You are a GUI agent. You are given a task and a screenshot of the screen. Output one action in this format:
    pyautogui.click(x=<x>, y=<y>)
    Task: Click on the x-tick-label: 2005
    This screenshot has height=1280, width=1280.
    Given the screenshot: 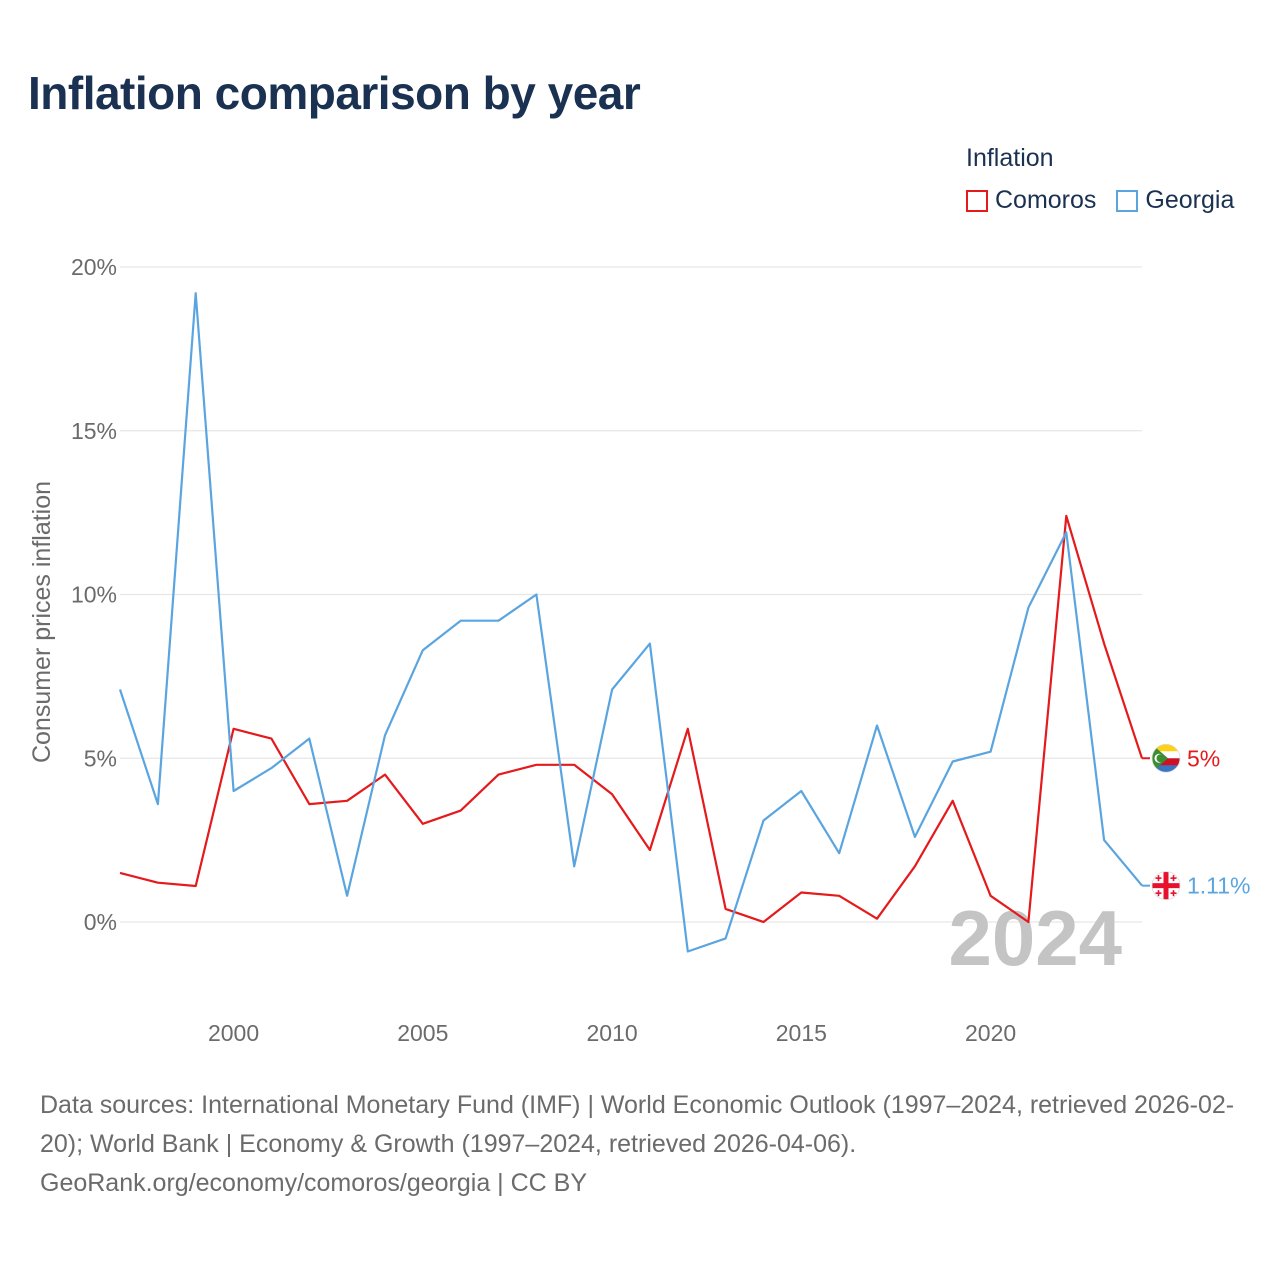 What is the action you would take?
    pyautogui.click(x=422, y=1033)
    